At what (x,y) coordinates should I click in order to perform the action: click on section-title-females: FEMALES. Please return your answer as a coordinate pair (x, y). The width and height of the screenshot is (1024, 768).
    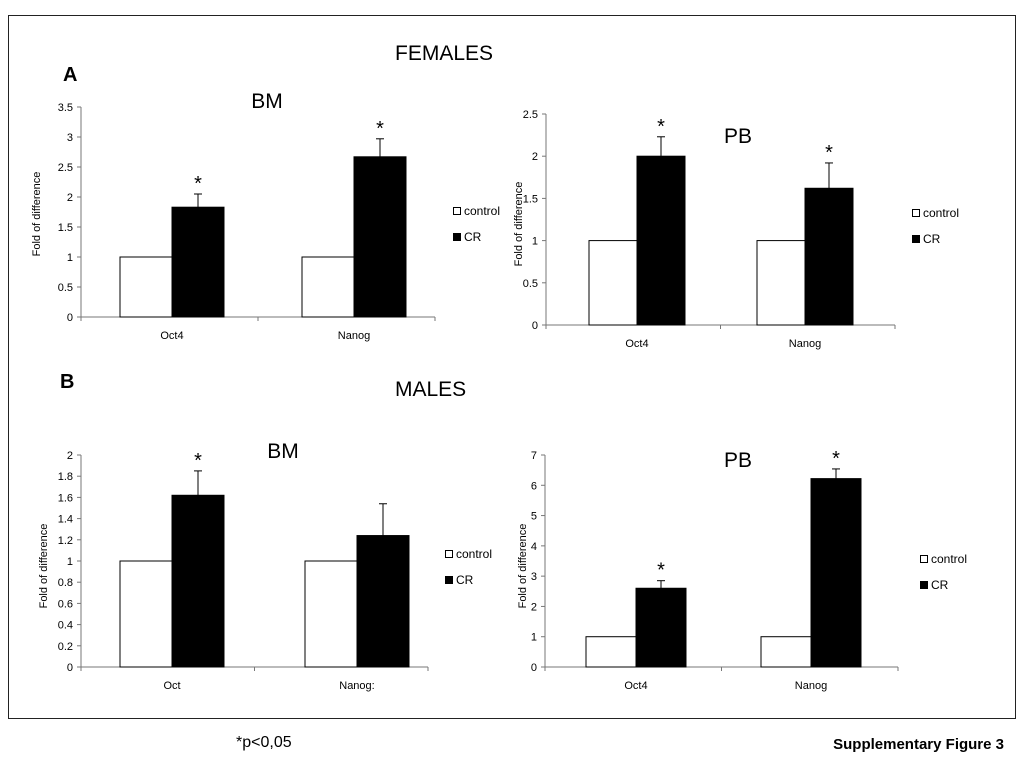
    Looking at the image, I should click on (444, 53).